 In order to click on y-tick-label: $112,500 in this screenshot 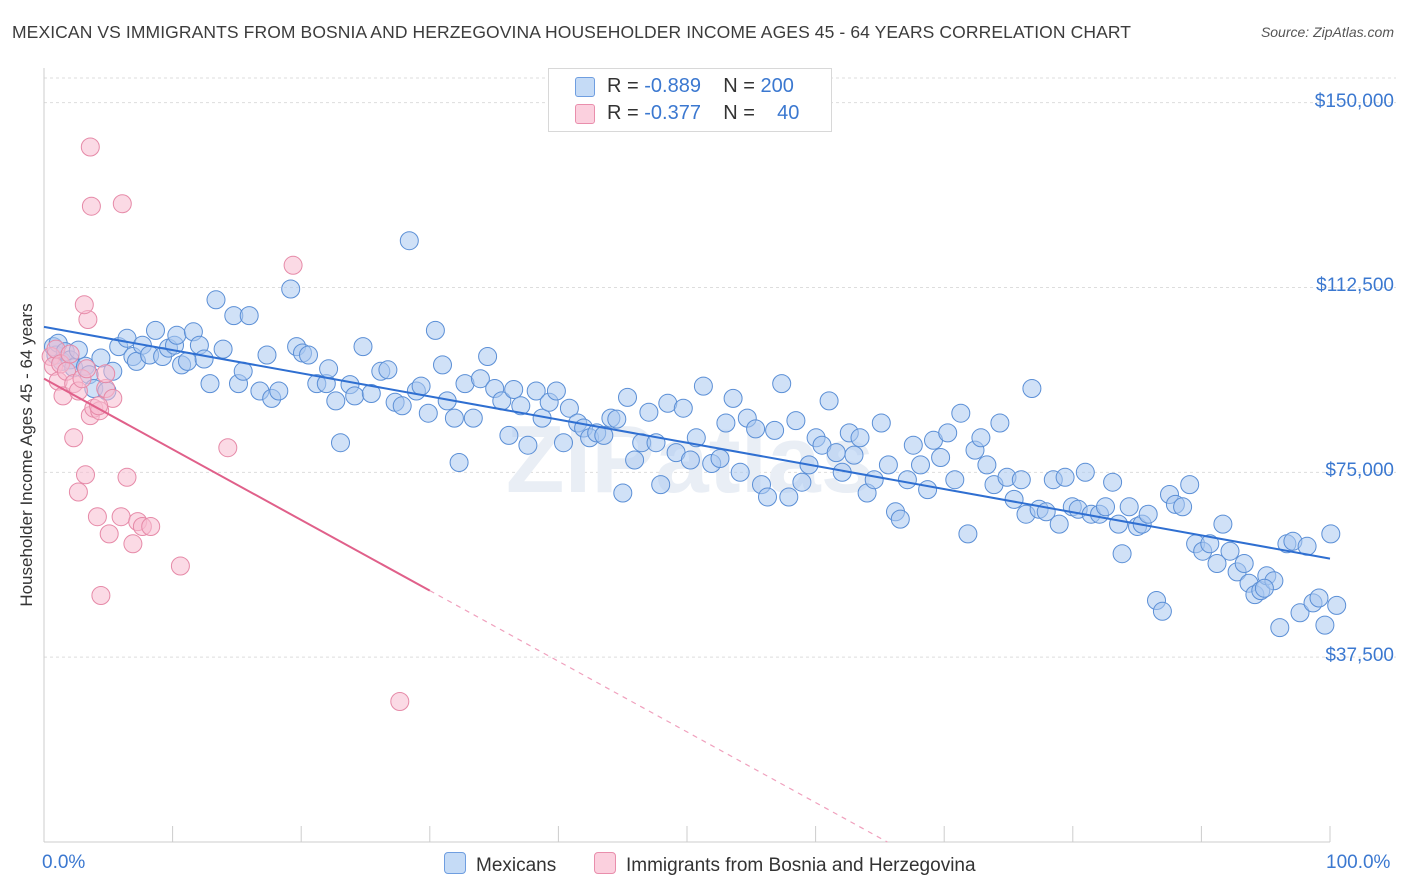, I will do `click(1355, 286)`.